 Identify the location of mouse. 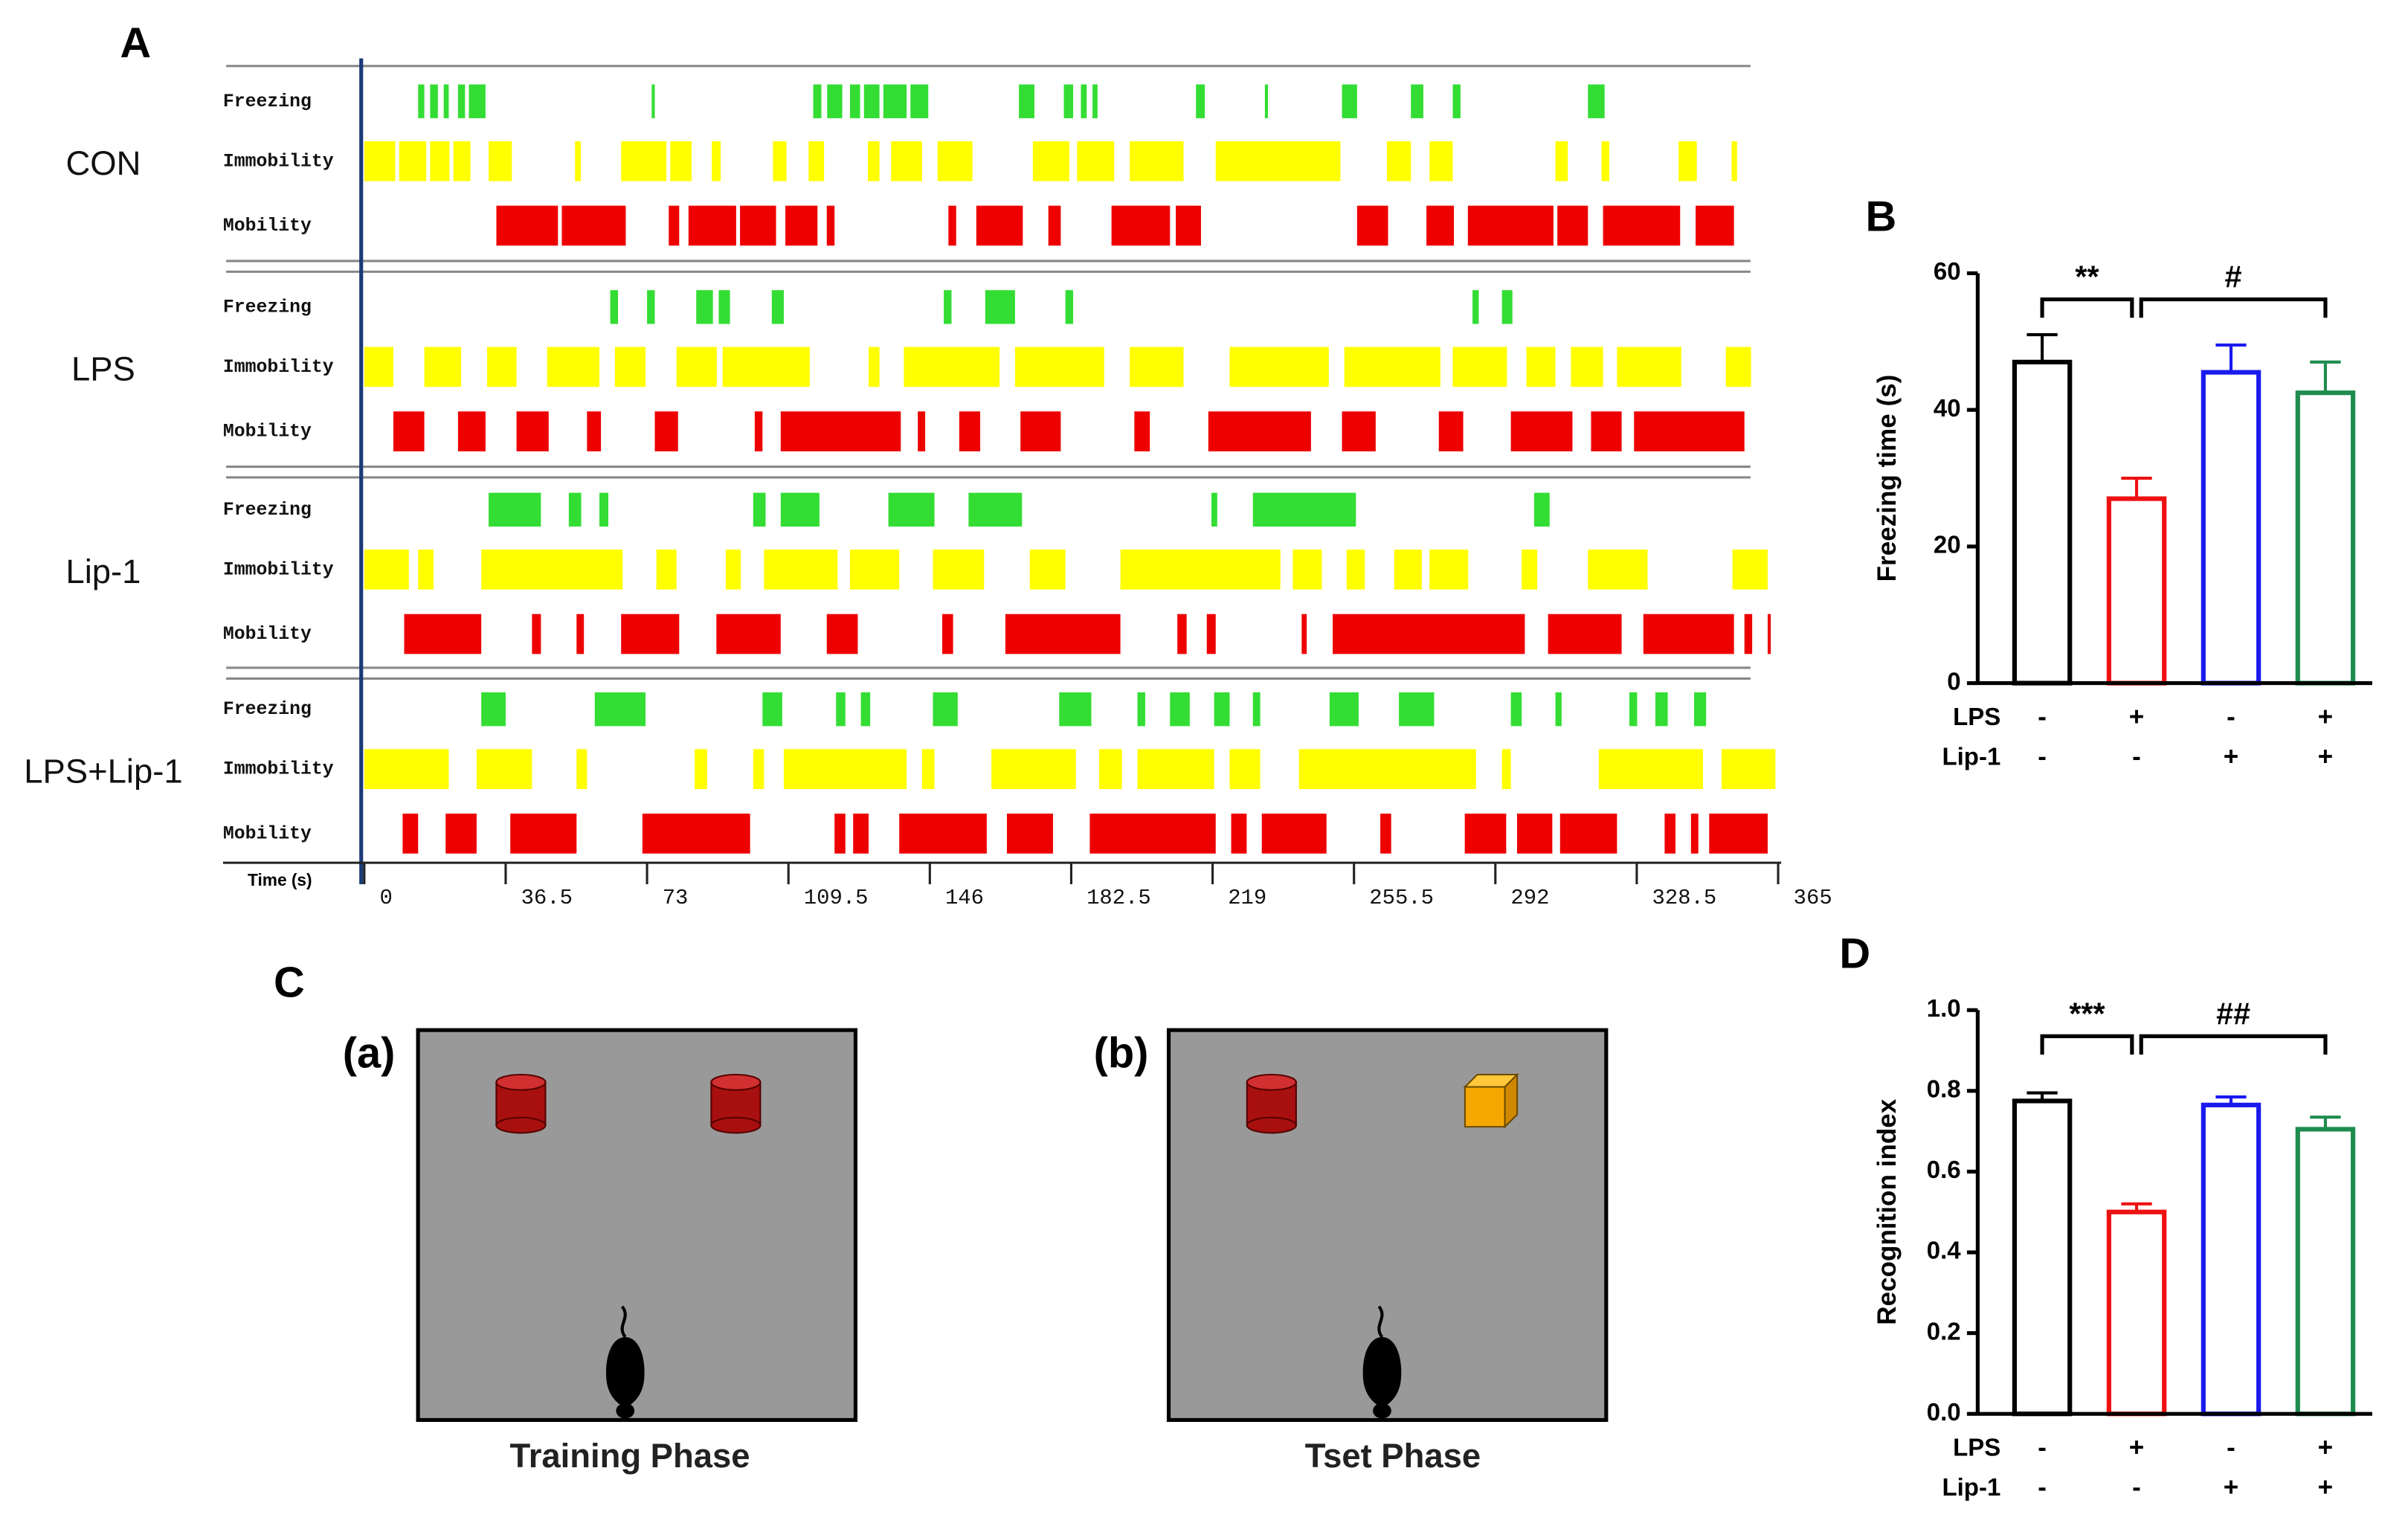
(625, 1362).